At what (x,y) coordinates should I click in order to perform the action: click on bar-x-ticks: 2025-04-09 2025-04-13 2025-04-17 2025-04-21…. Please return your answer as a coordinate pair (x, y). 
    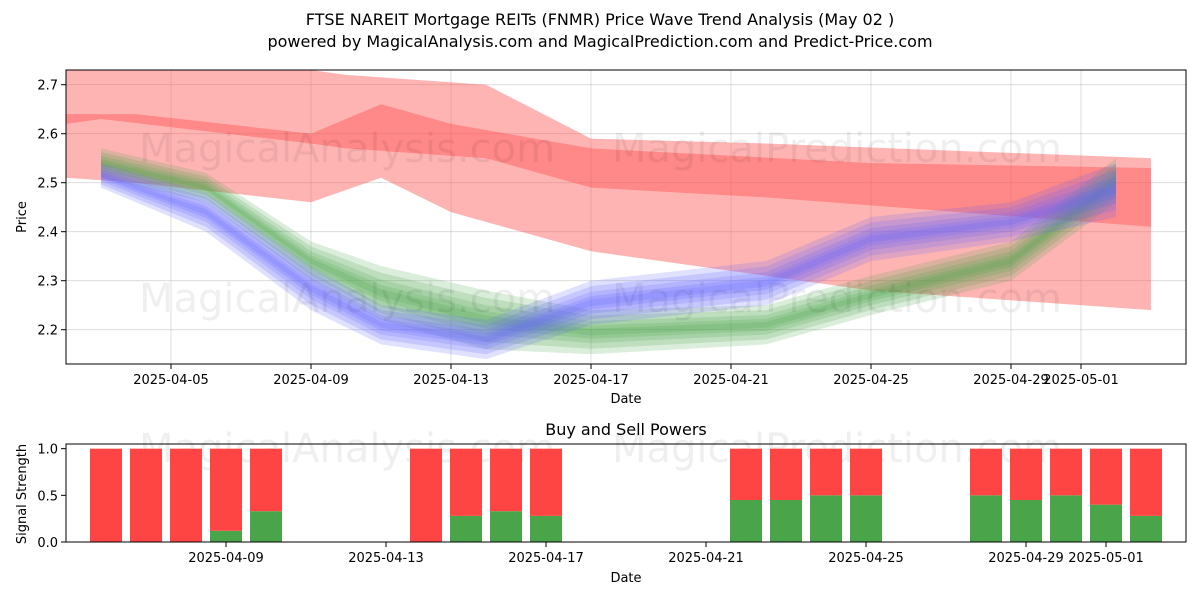
    Looking at the image, I should click on (666, 554).